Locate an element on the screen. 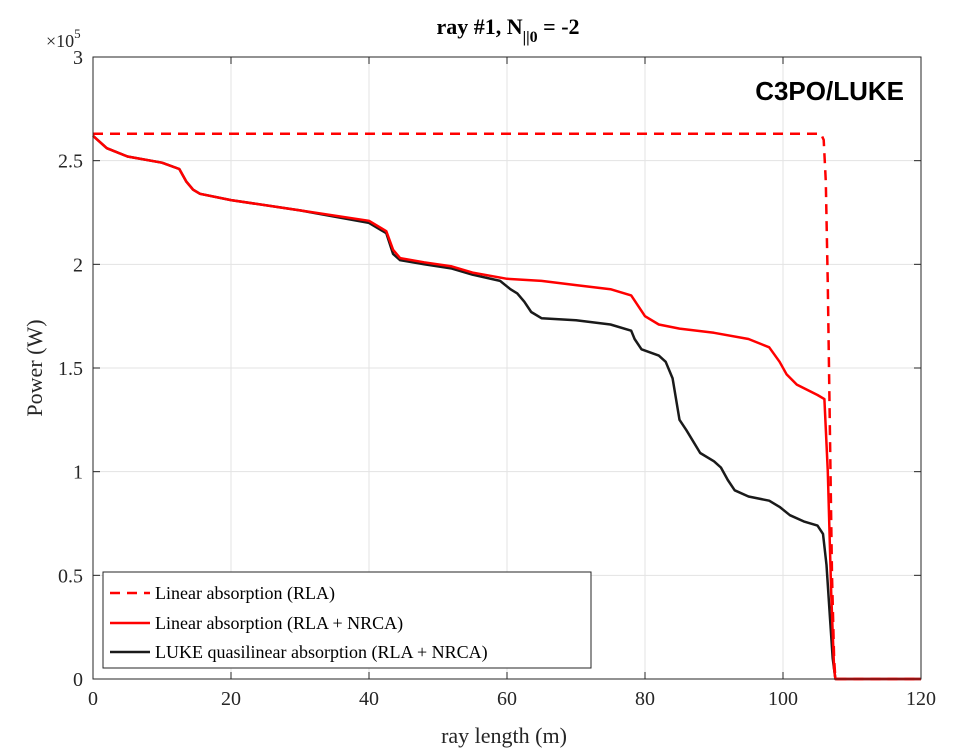 This screenshot has height=752, width=962. y-axis-label: Power (W) is located at coordinates (34, 367).